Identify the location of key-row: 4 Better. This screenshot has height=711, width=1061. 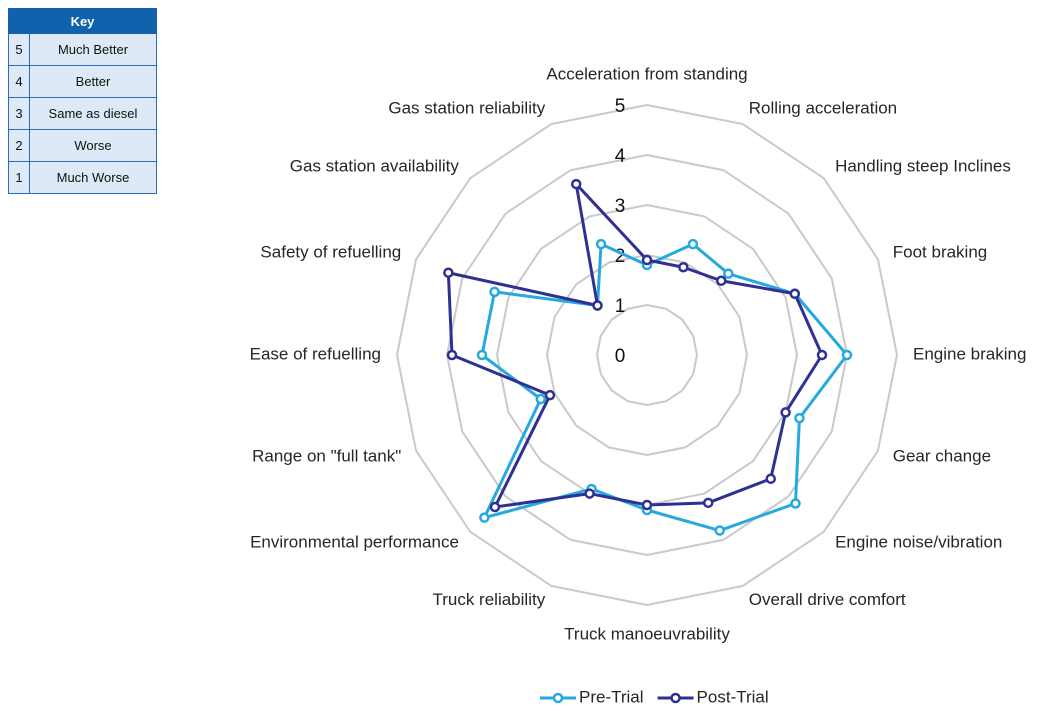
(82, 81).